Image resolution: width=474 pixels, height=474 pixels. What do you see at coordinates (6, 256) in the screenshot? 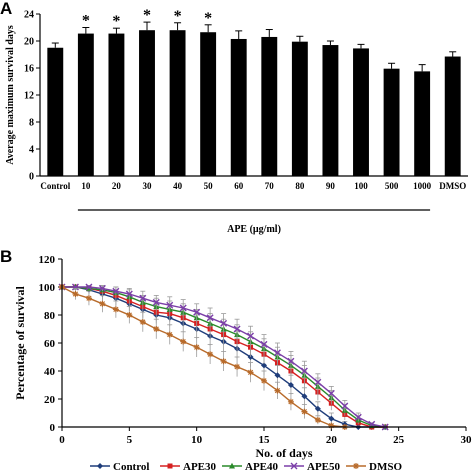
I see `panel-b-letter: B` at bounding box center [6, 256].